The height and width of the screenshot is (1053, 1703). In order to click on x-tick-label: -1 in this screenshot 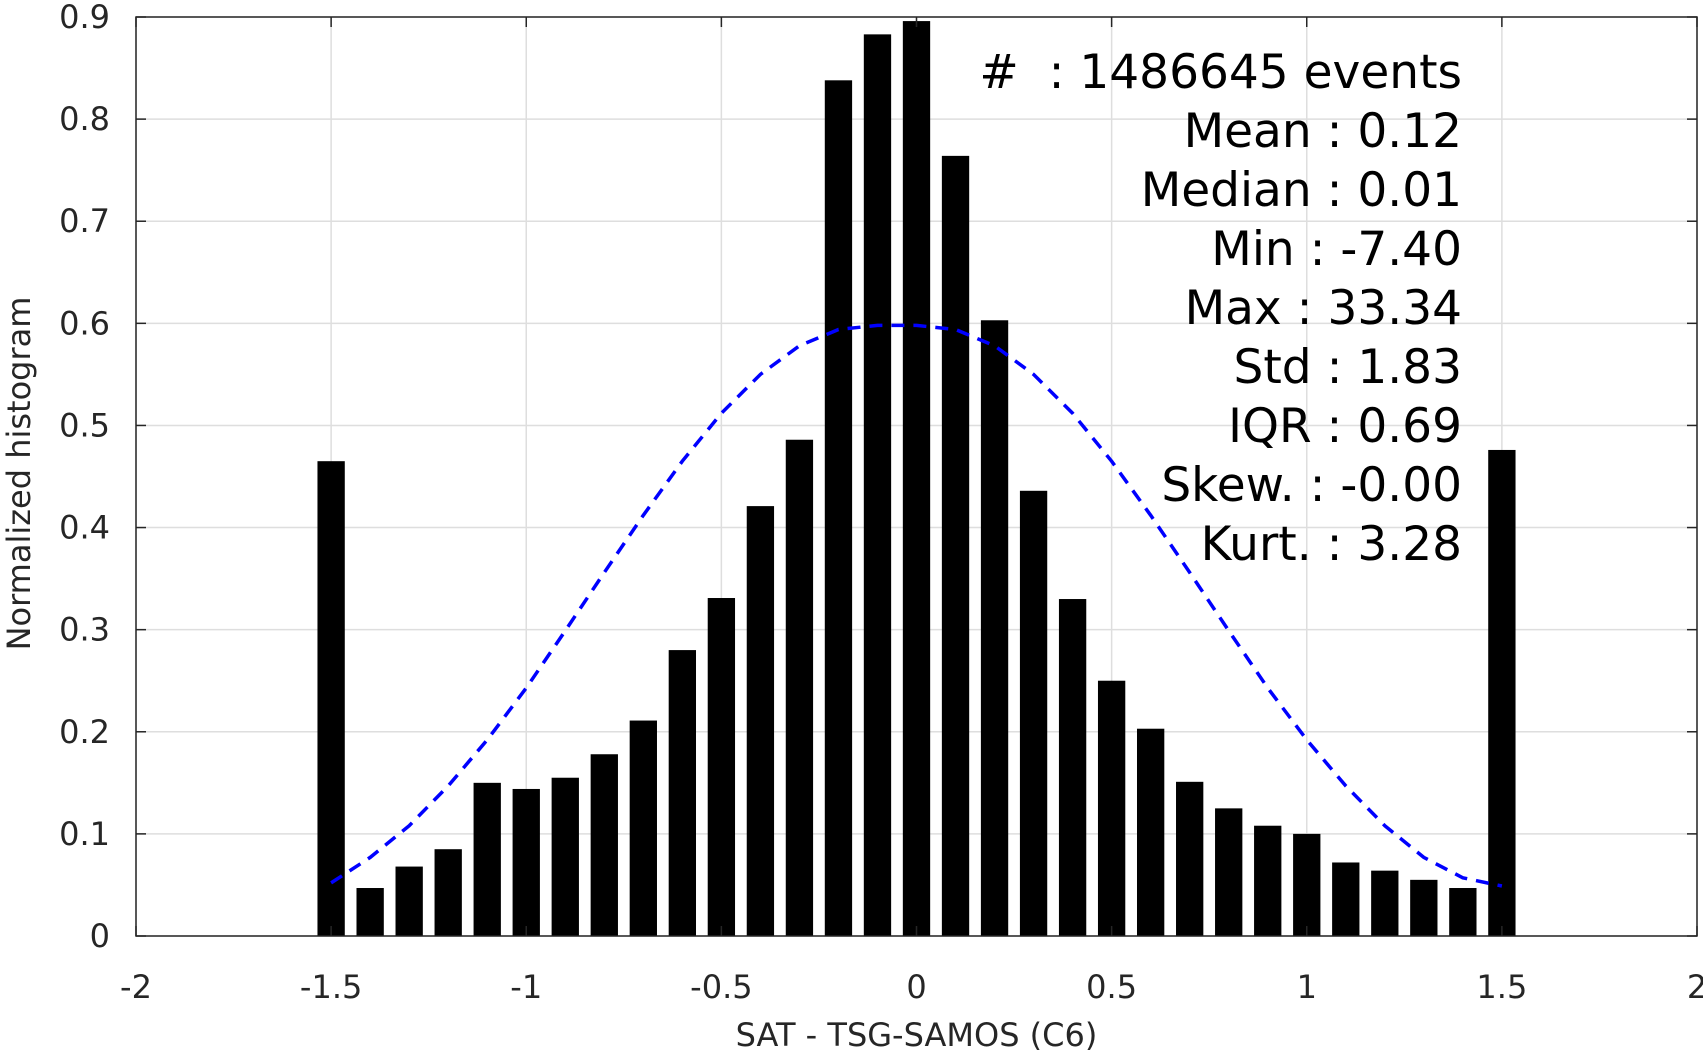, I will do `click(526, 987)`.